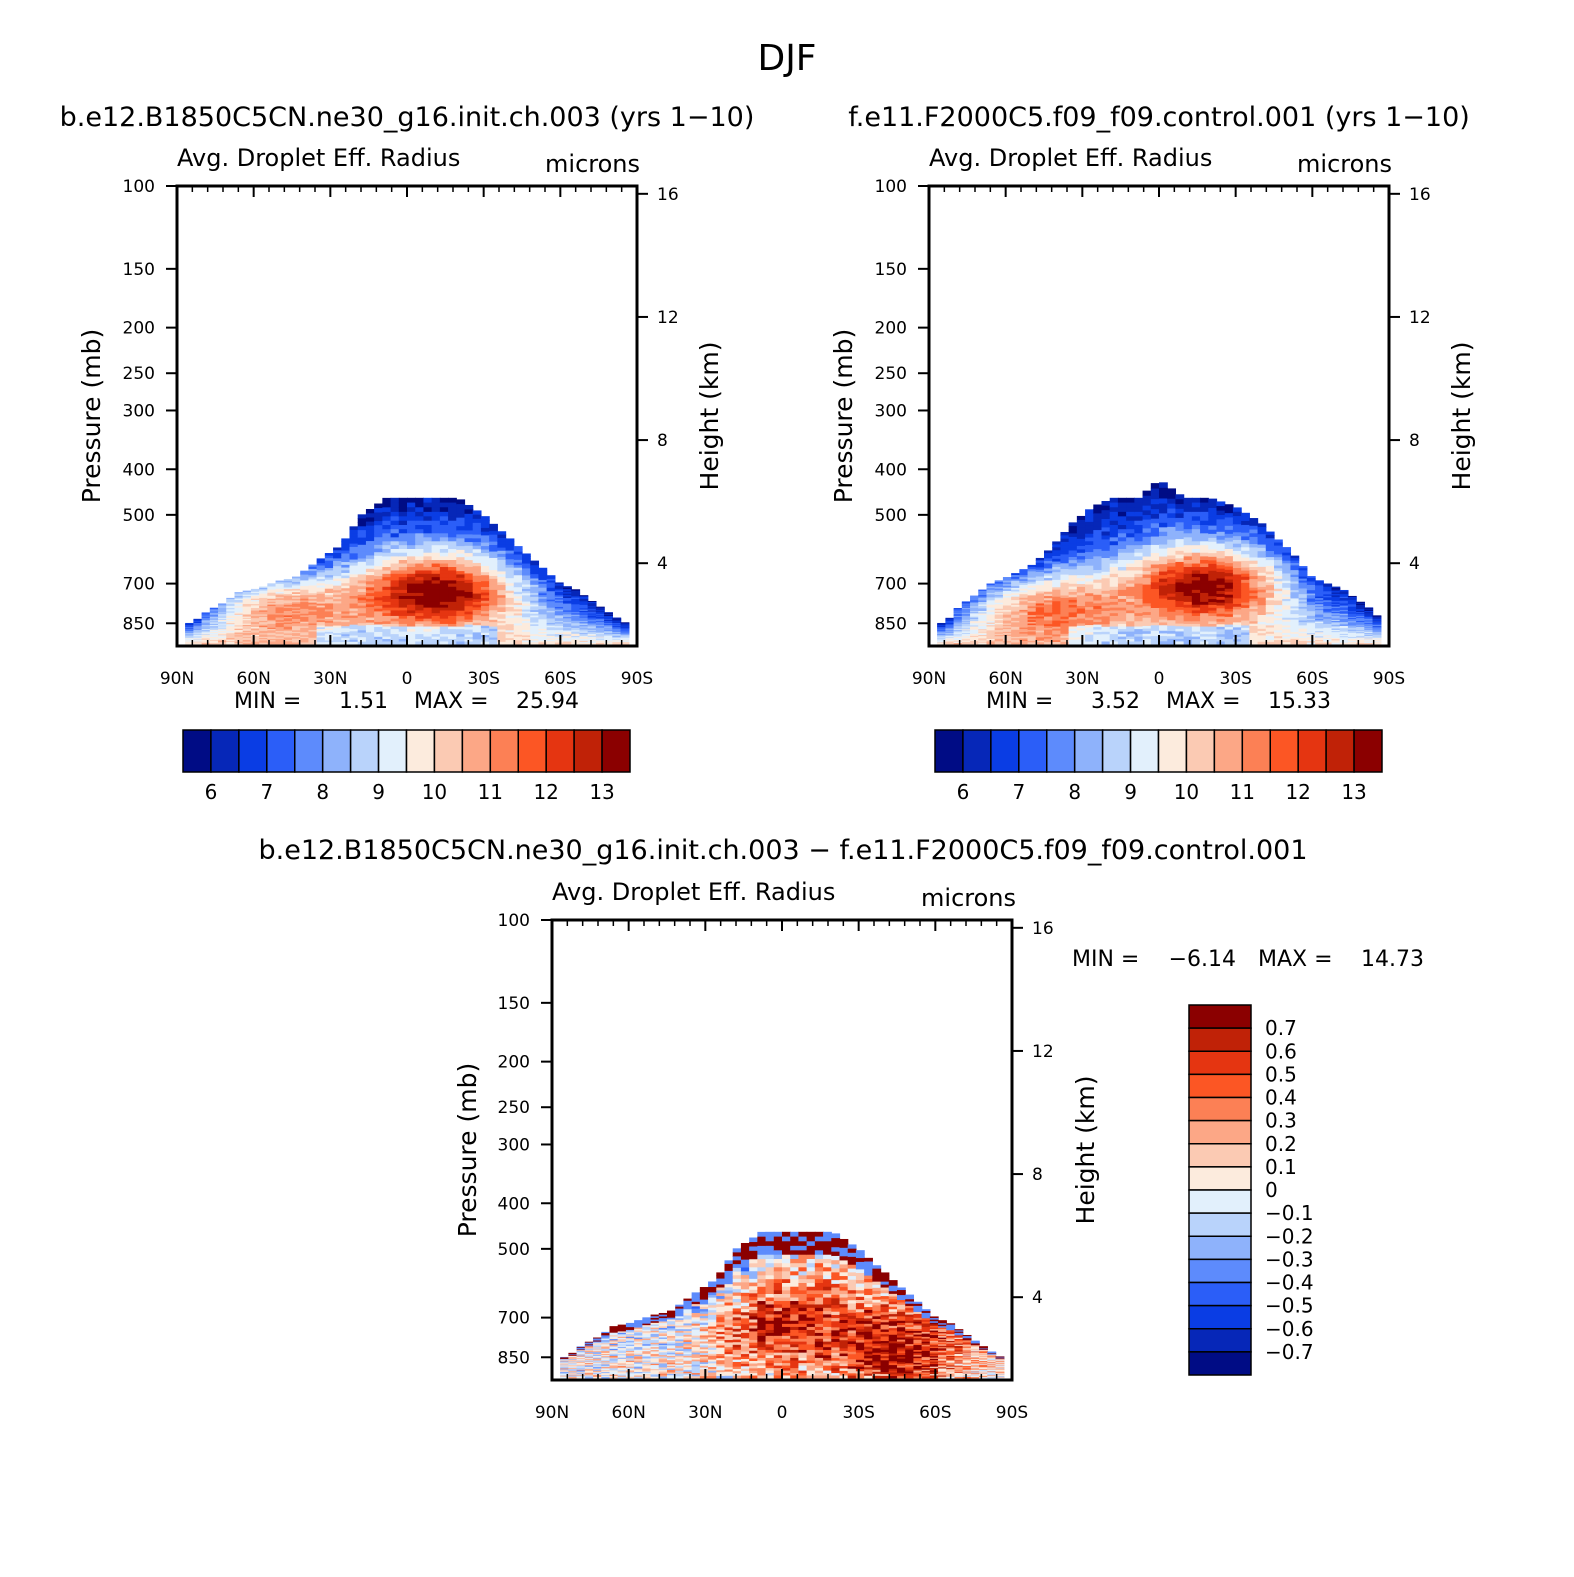  What do you see at coordinates (211, 792) in the screenshot?
I see `colorbar-label: 6` at bounding box center [211, 792].